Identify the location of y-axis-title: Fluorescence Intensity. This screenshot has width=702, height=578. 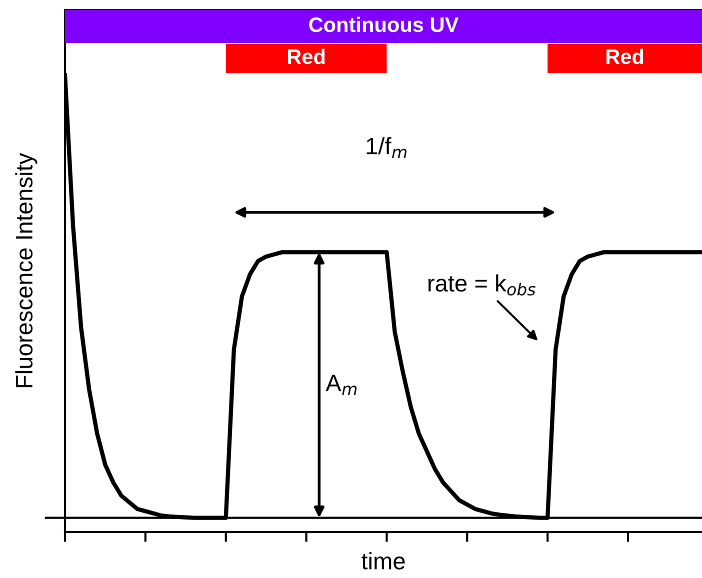
(26, 270).